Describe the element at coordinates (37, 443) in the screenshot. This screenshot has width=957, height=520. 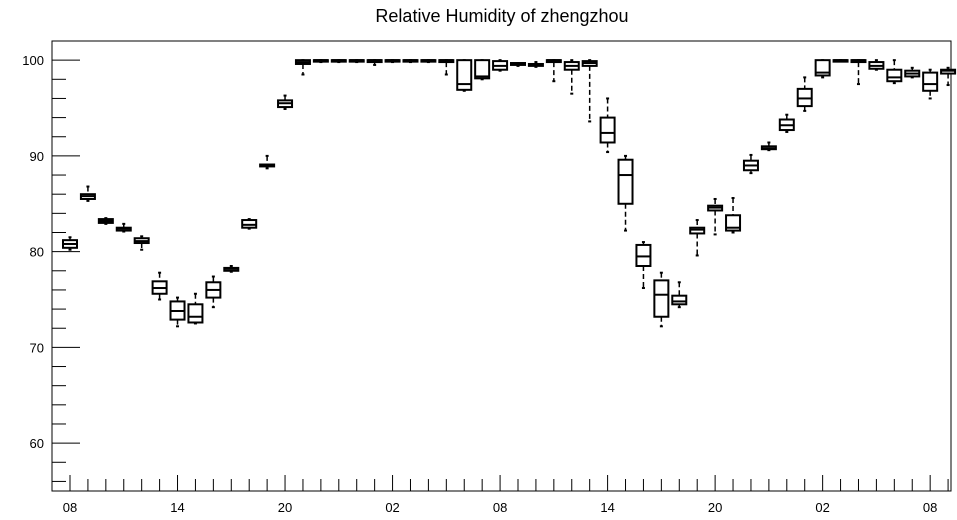
I see `y-tick-label: 60` at that location.